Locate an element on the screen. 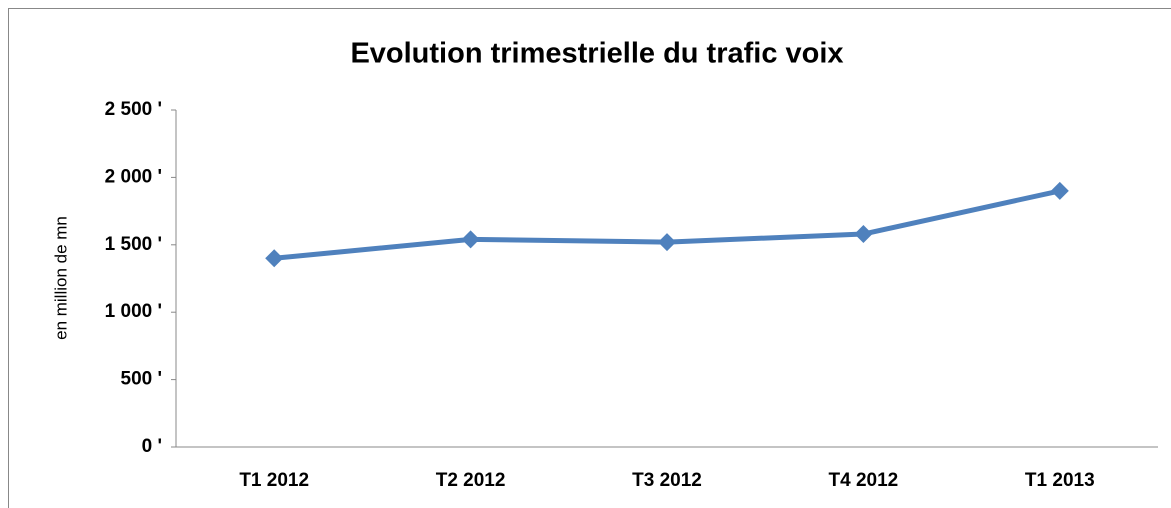  y-tick-label: 1 000 ' is located at coordinates (133, 311).